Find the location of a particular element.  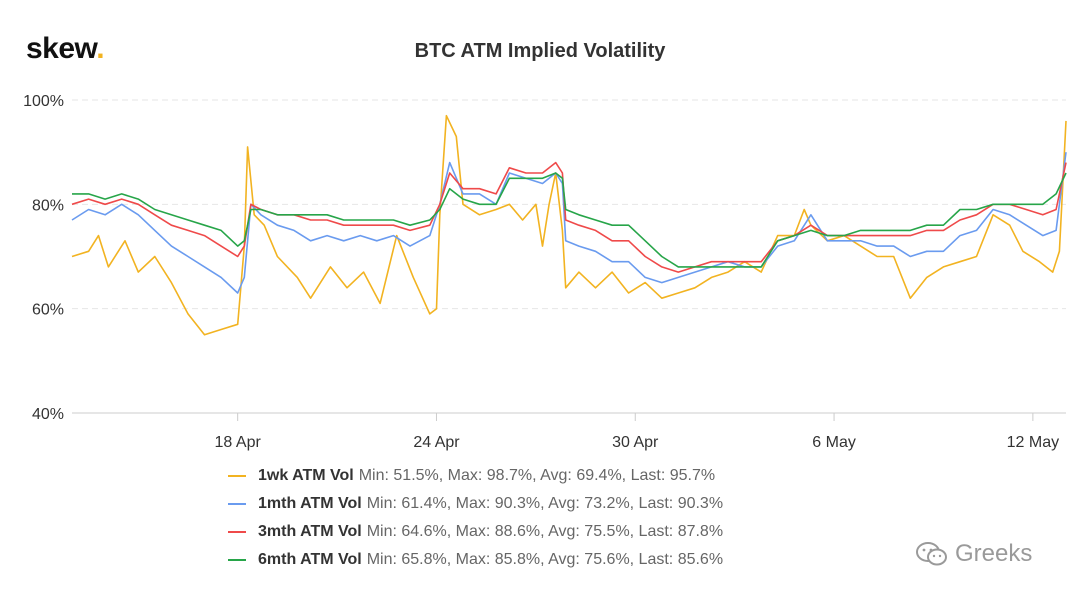

x-tick-label: 18 Apr is located at coordinates (238, 442).